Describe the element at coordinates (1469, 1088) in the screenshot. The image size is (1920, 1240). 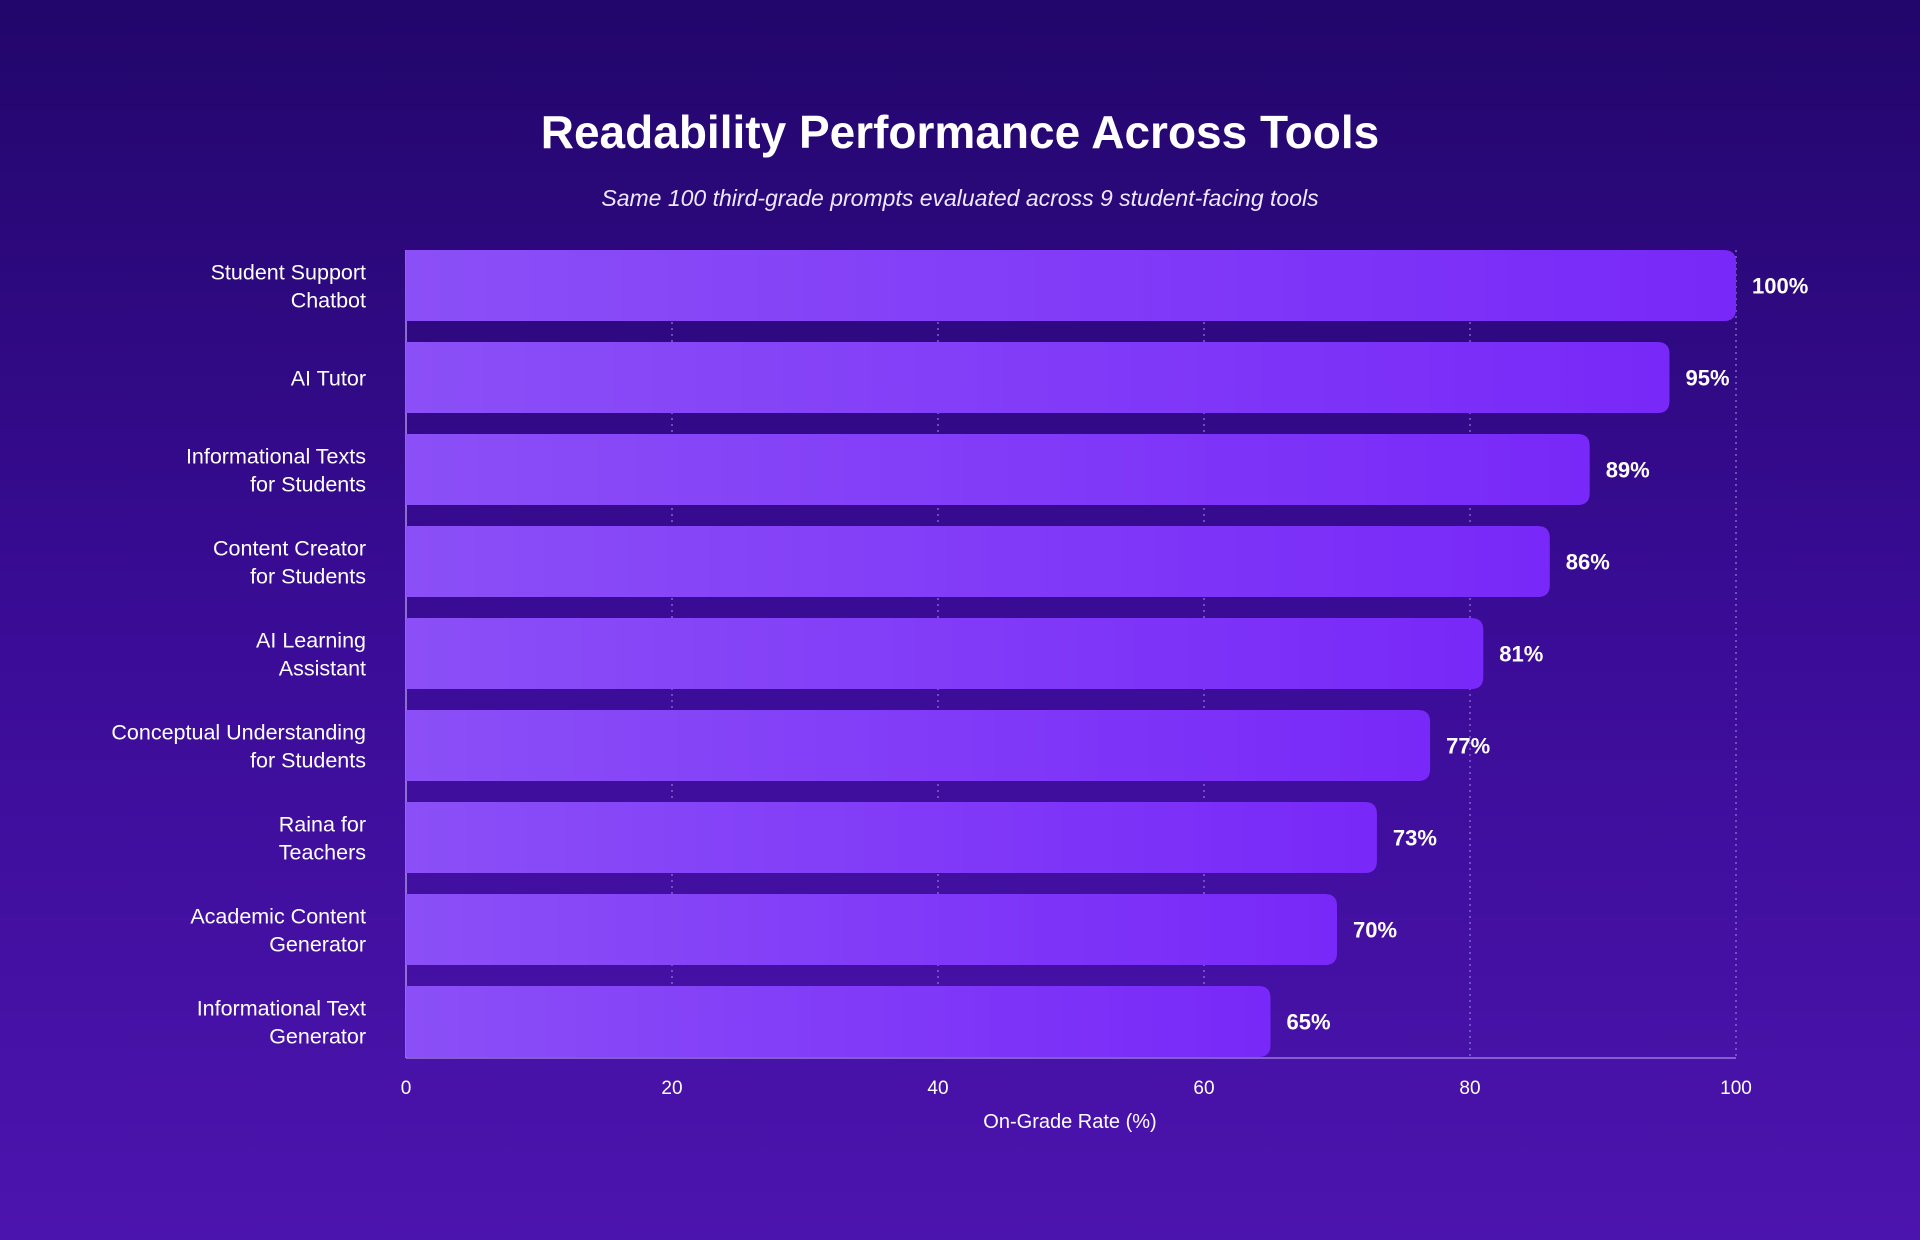
I see `x-tick-label: 80` at that location.